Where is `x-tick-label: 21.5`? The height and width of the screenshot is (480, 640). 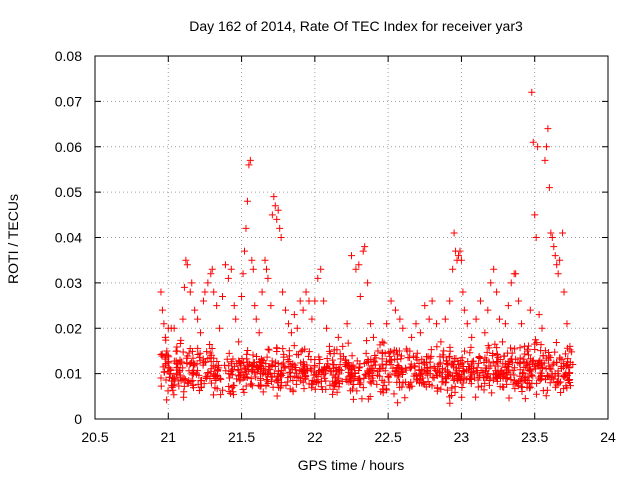 x-tick-label: 21.5 is located at coordinates (241, 437).